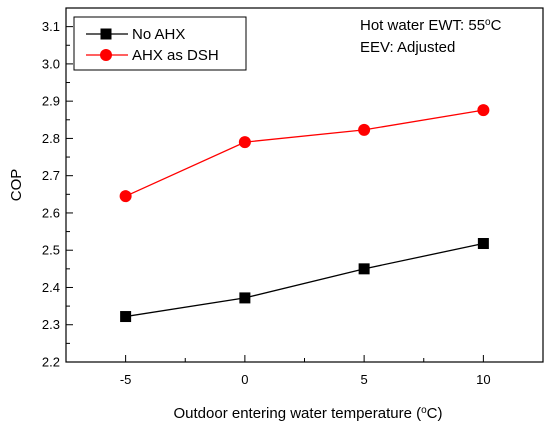  I want to click on legend: No AHX AHX as DSH, so click(160, 43).